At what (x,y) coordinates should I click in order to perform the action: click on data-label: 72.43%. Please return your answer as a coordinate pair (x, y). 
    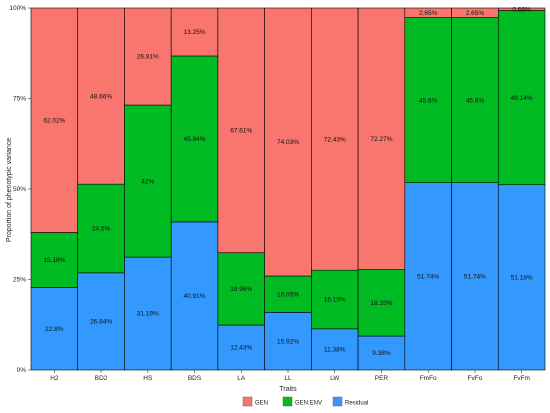
    Looking at the image, I should click on (335, 139).